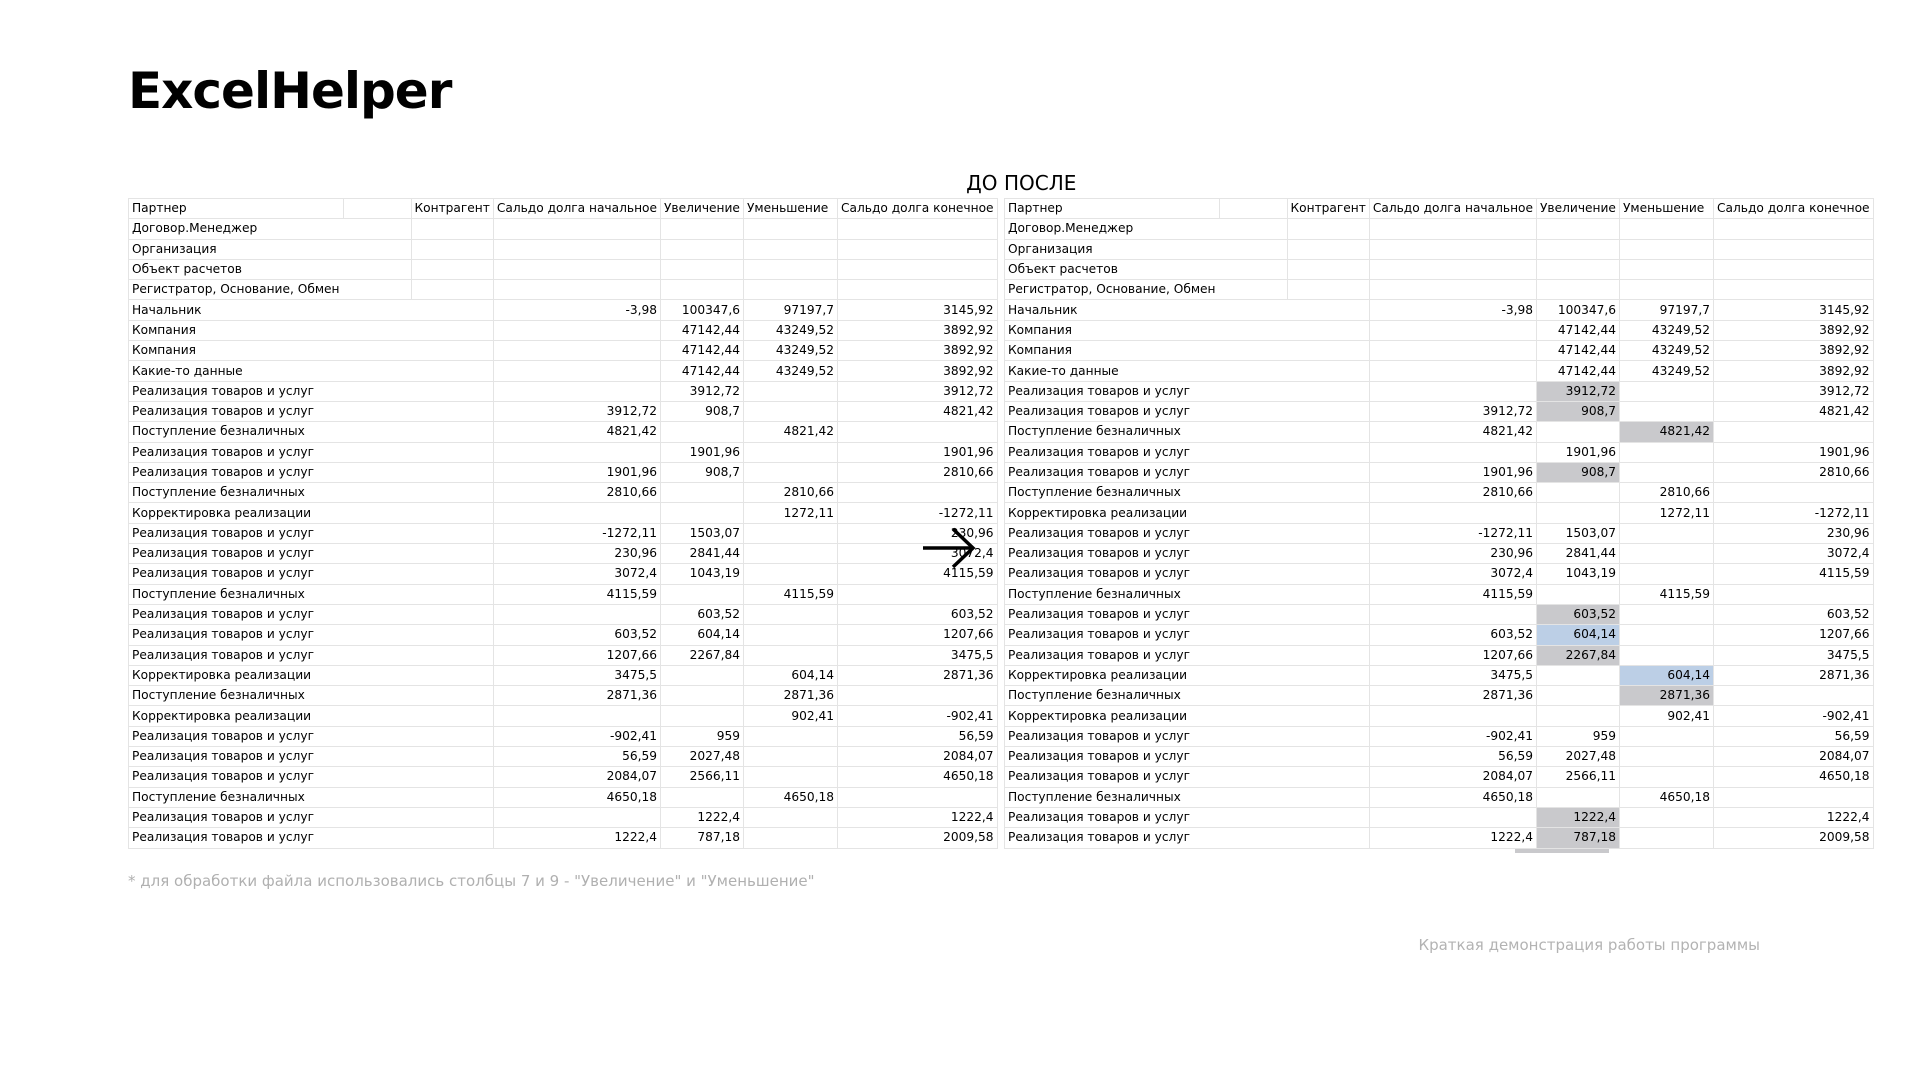  Describe the element at coordinates (790, 696) in the screenshot. I see `decrease-cell: 2871,36` at that location.